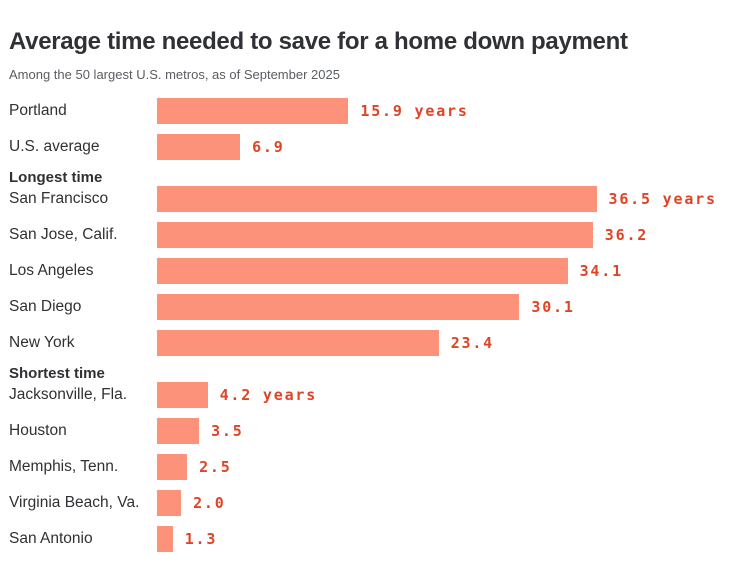 The height and width of the screenshot is (578, 747). Describe the element at coordinates (452, 430) in the screenshot. I see `bar-area: 3.5` at that location.